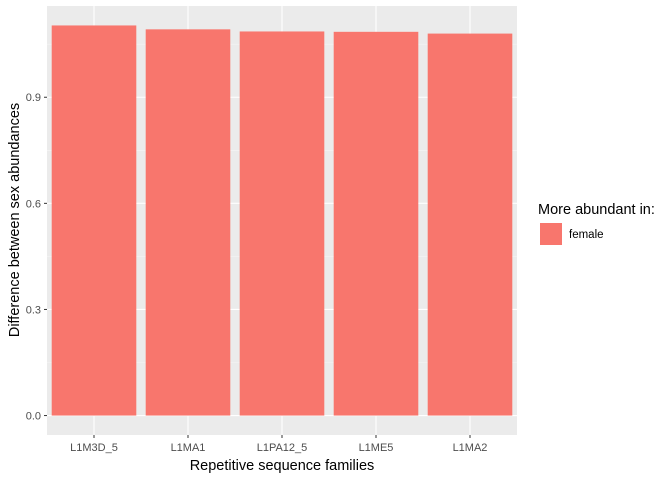 The width and height of the screenshot is (672, 485). What do you see at coordinates (282, 466) in the screenshot?
I see `x-axis-title: Repetitive sequence families` at bounding box center [282, 466].